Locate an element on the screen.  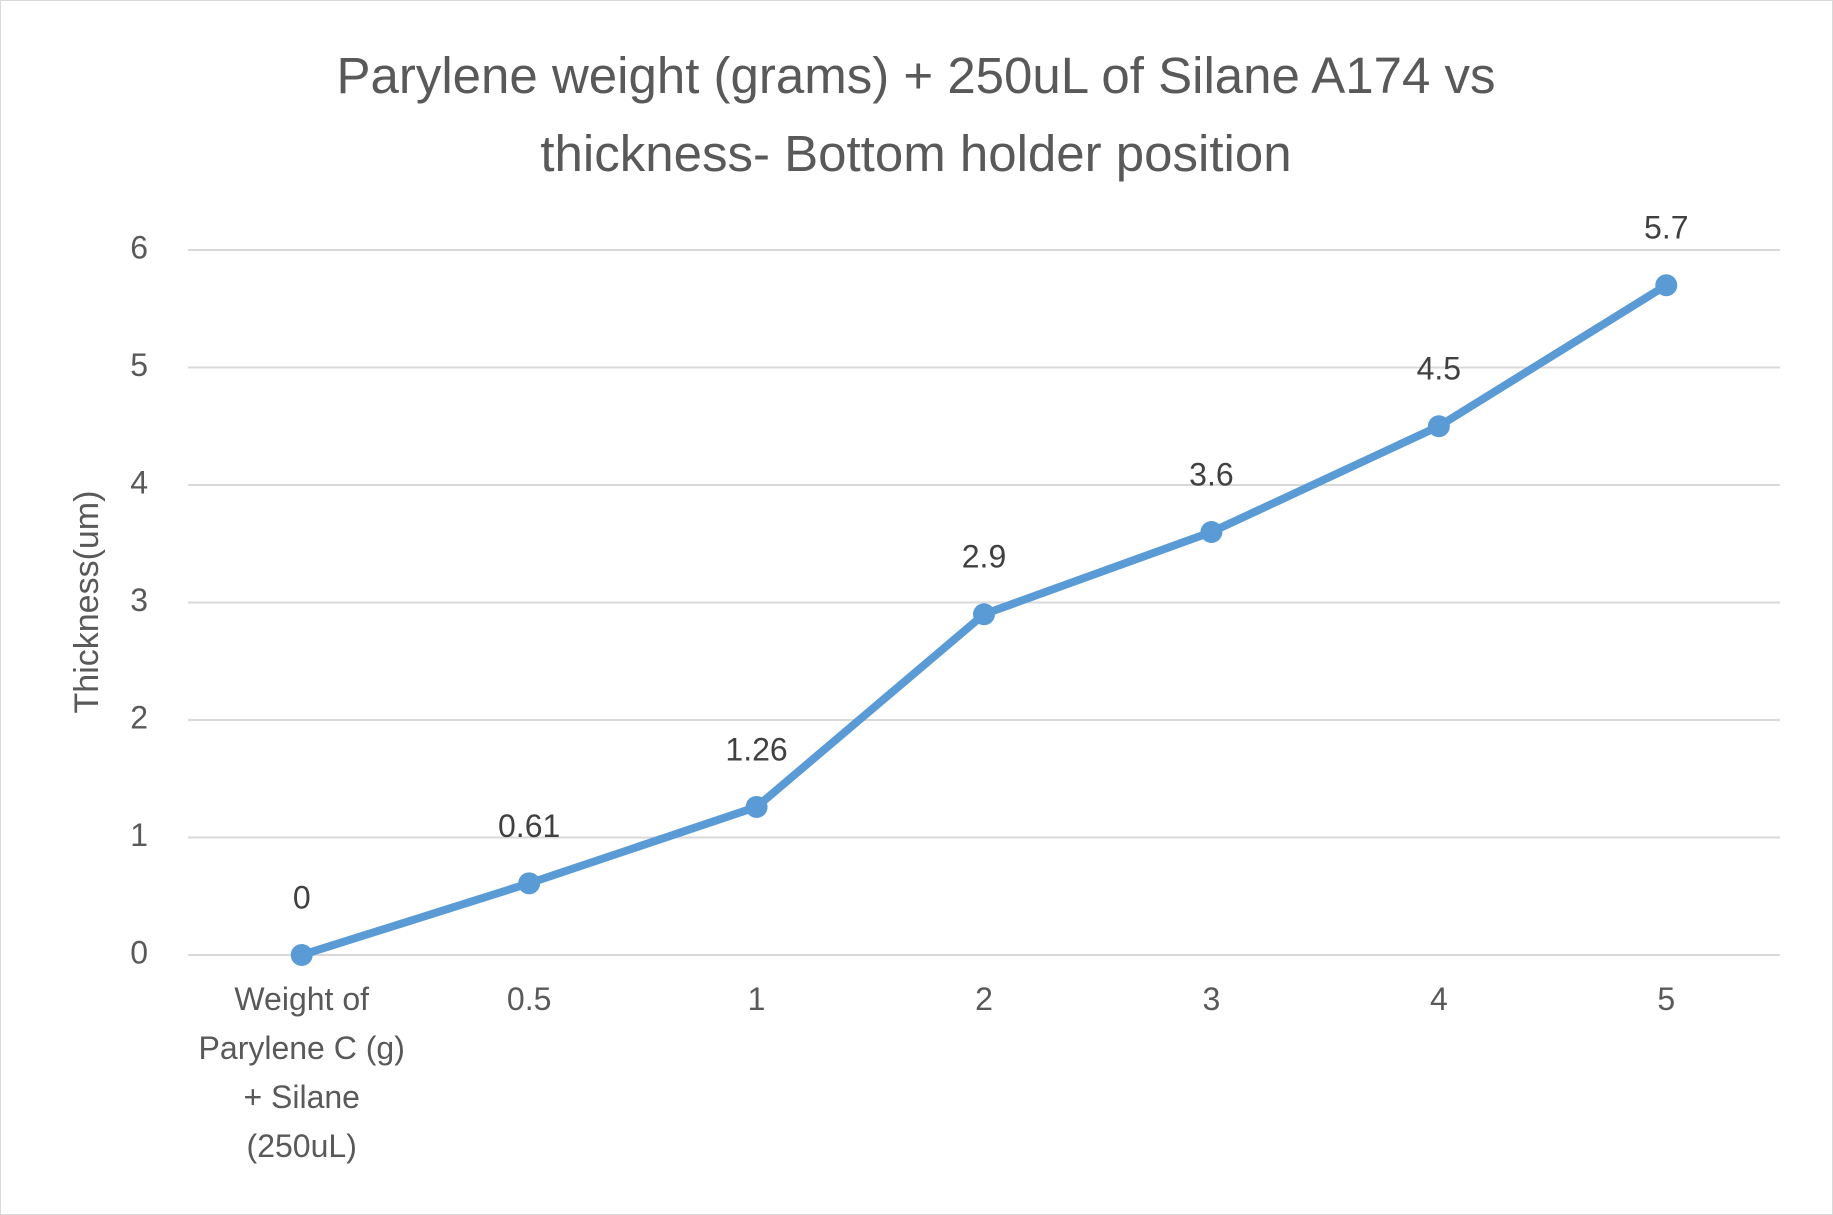
data-label: 0.61 is located at coordinates (529, 826).